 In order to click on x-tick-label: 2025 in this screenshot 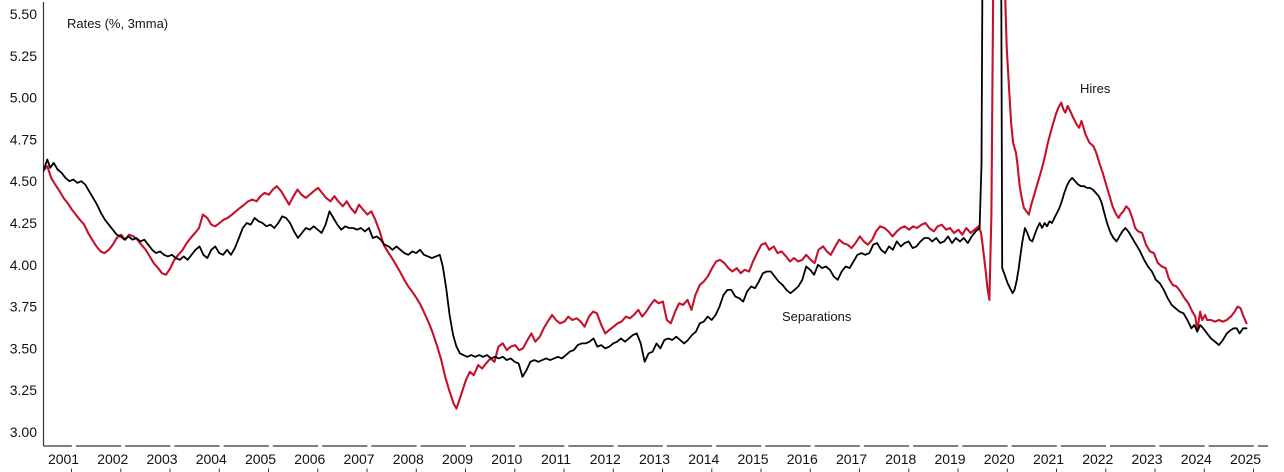, I will do `click(1245, 459)`.